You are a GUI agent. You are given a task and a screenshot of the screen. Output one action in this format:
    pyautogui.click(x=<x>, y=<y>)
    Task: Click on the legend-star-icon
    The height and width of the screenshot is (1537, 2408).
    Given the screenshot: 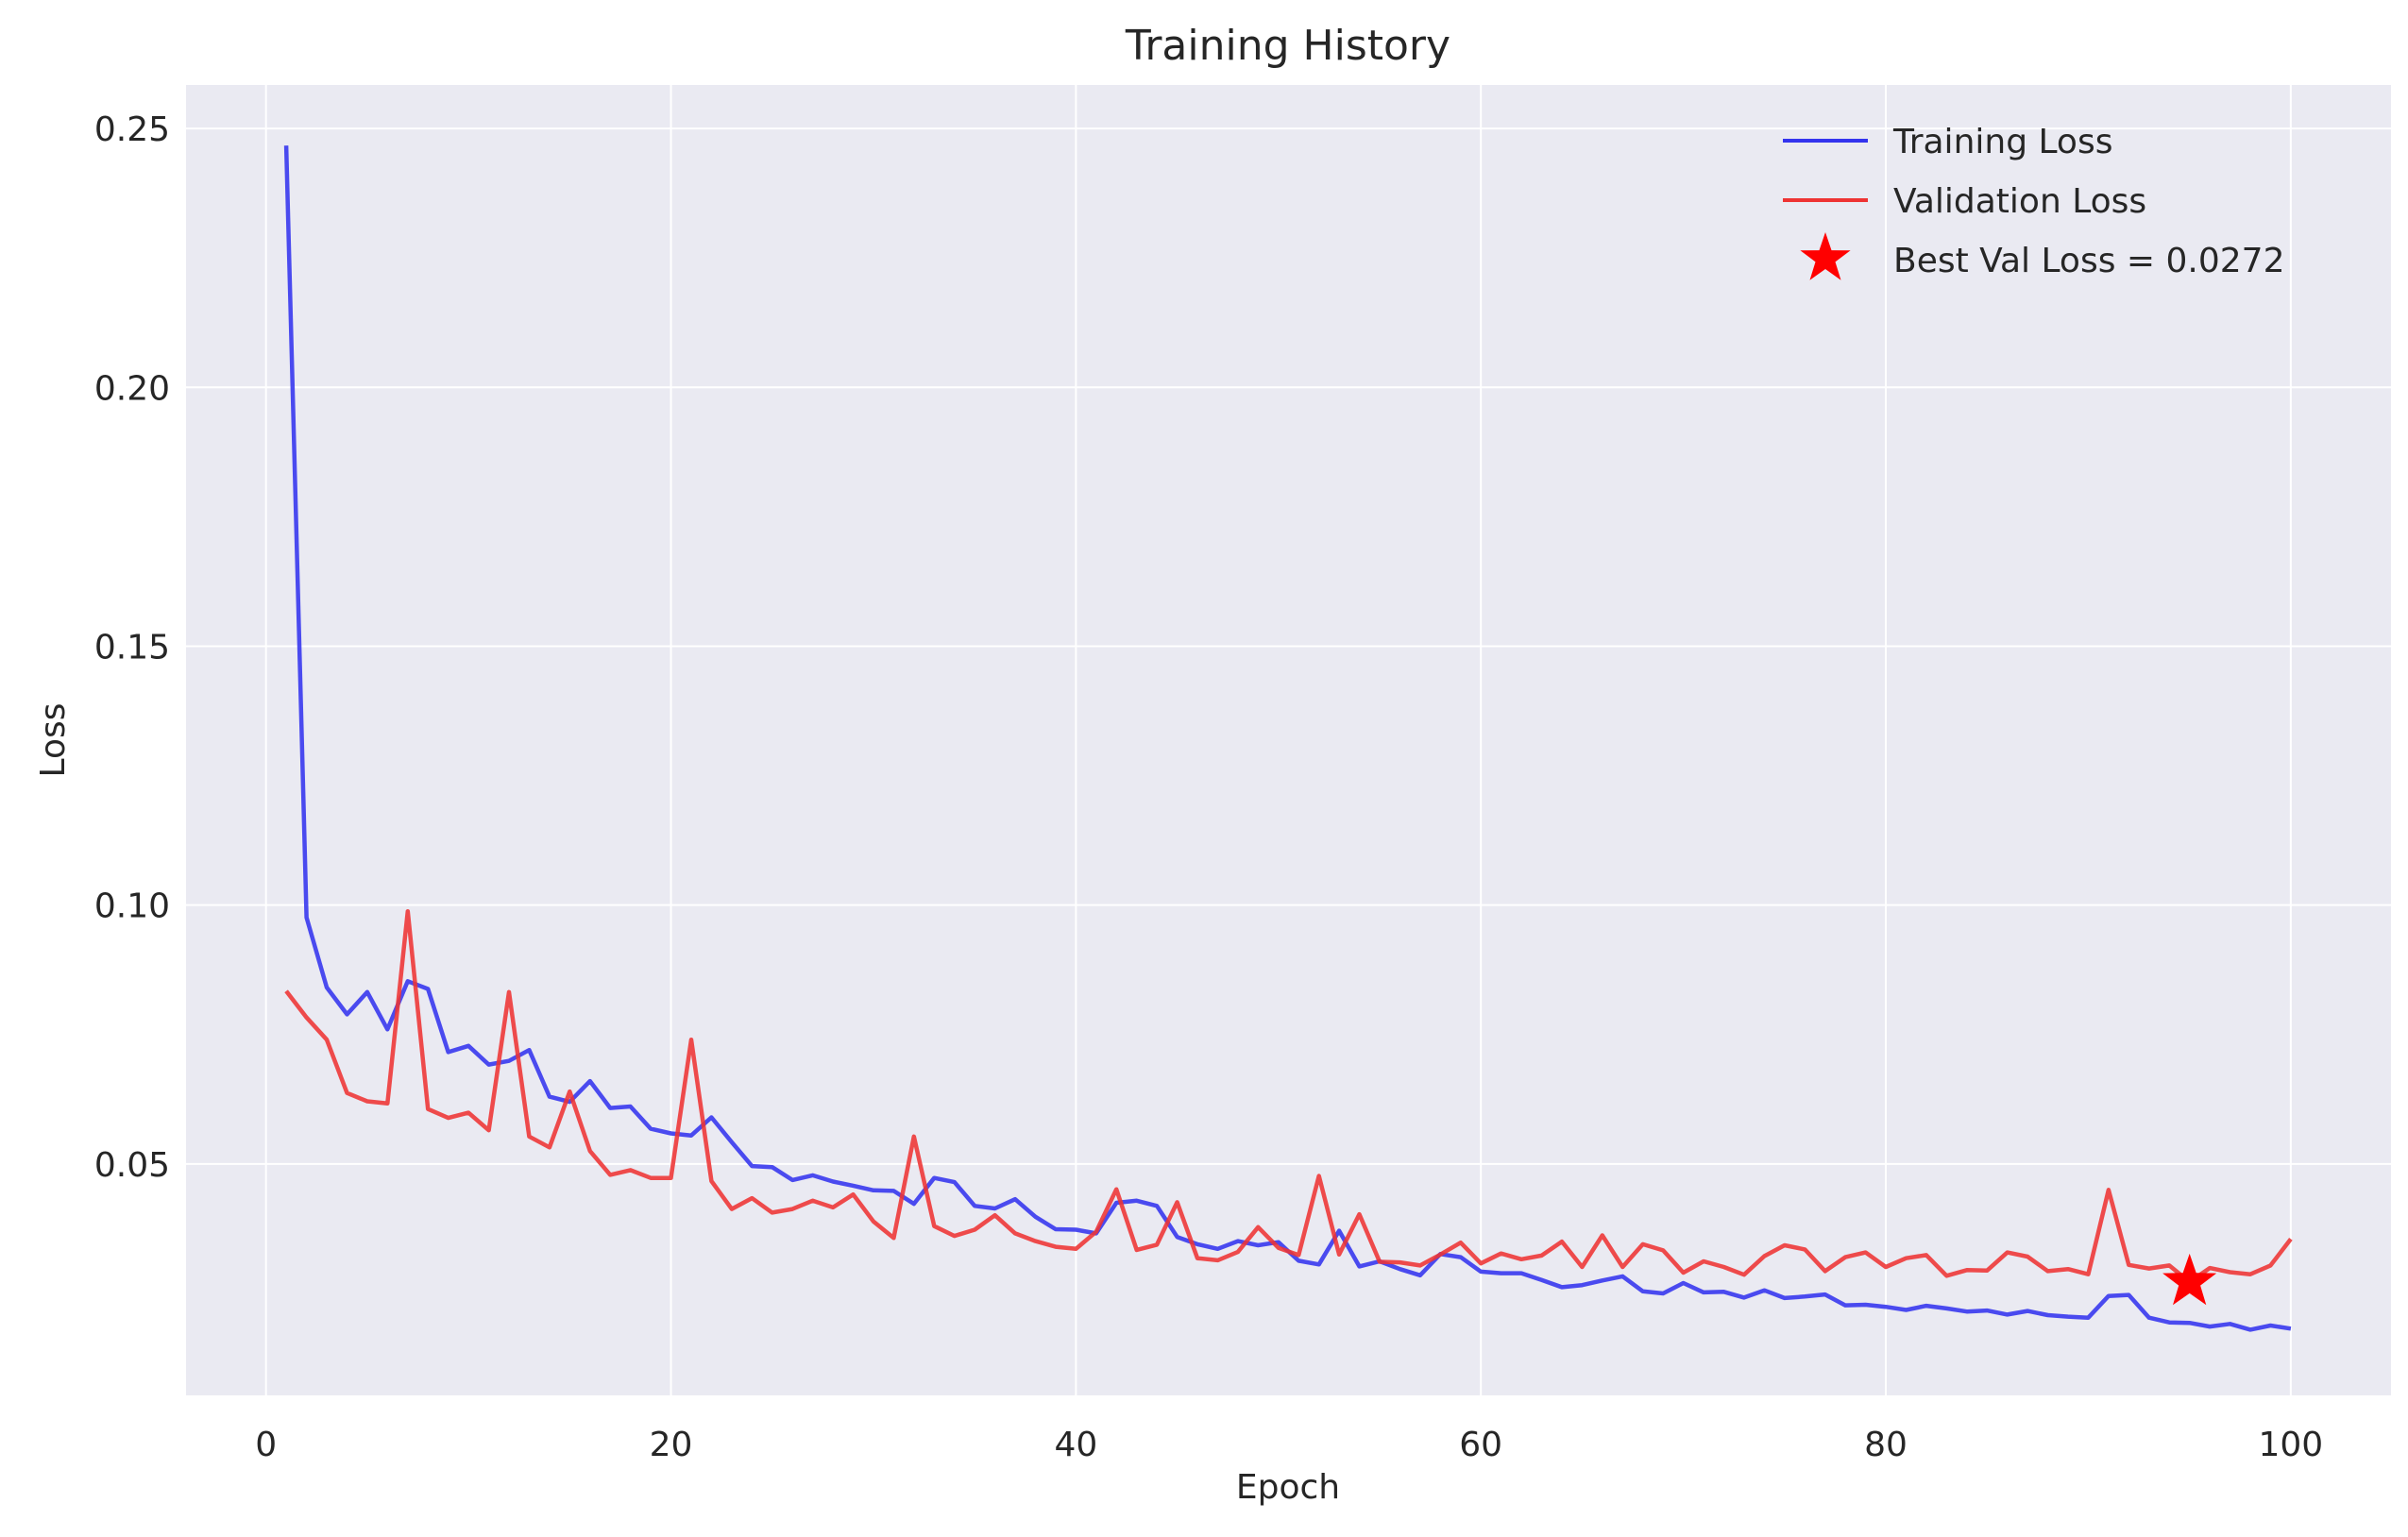 What is the action you would take?
    pyautogui.click(x=1825, y=256)
    